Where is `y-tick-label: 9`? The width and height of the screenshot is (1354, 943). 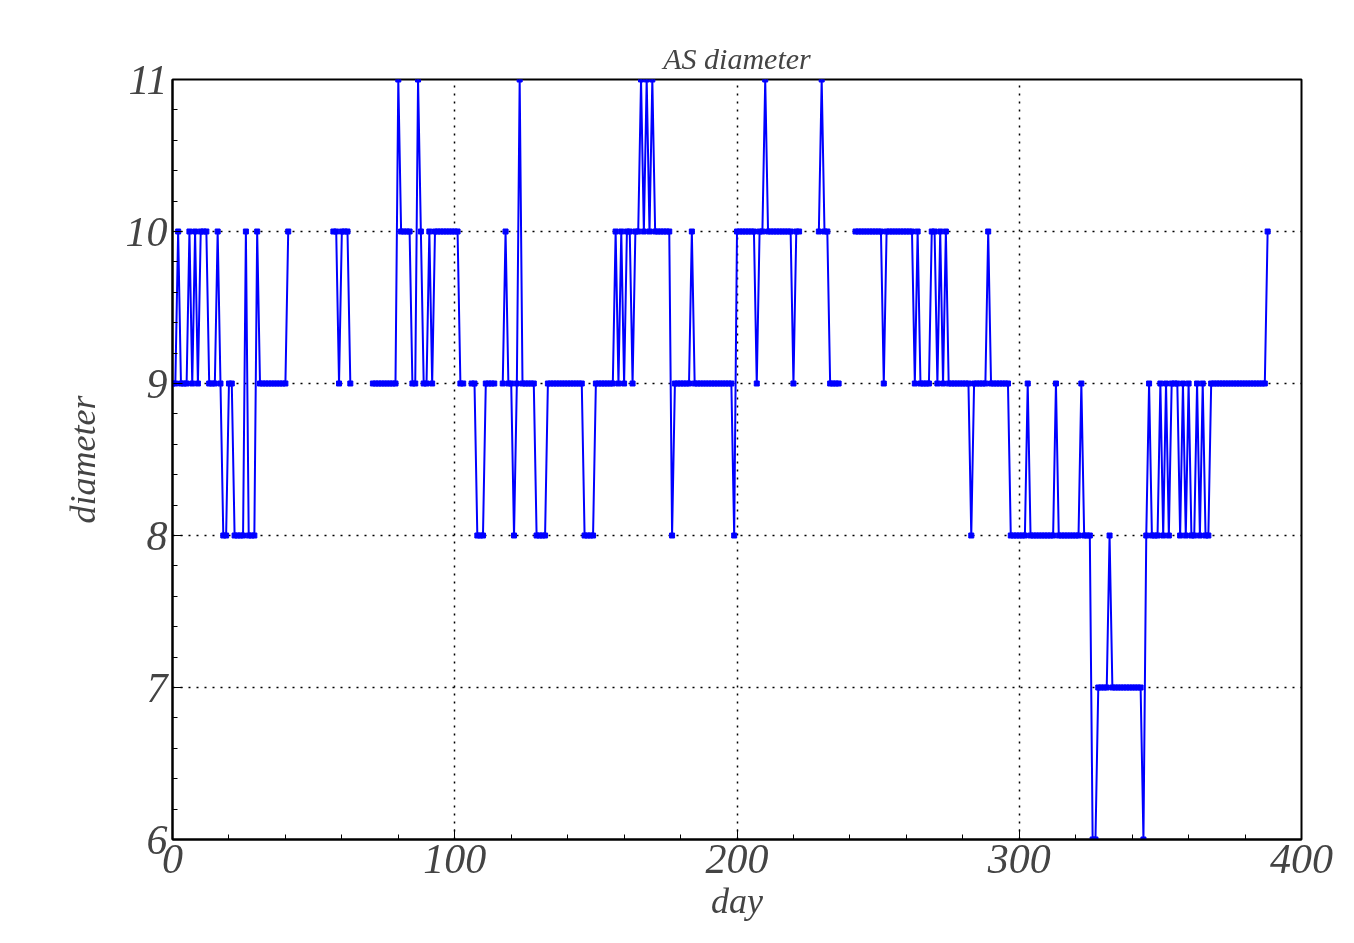
y-tick-label: 9 is located at coordinates (157, 383).